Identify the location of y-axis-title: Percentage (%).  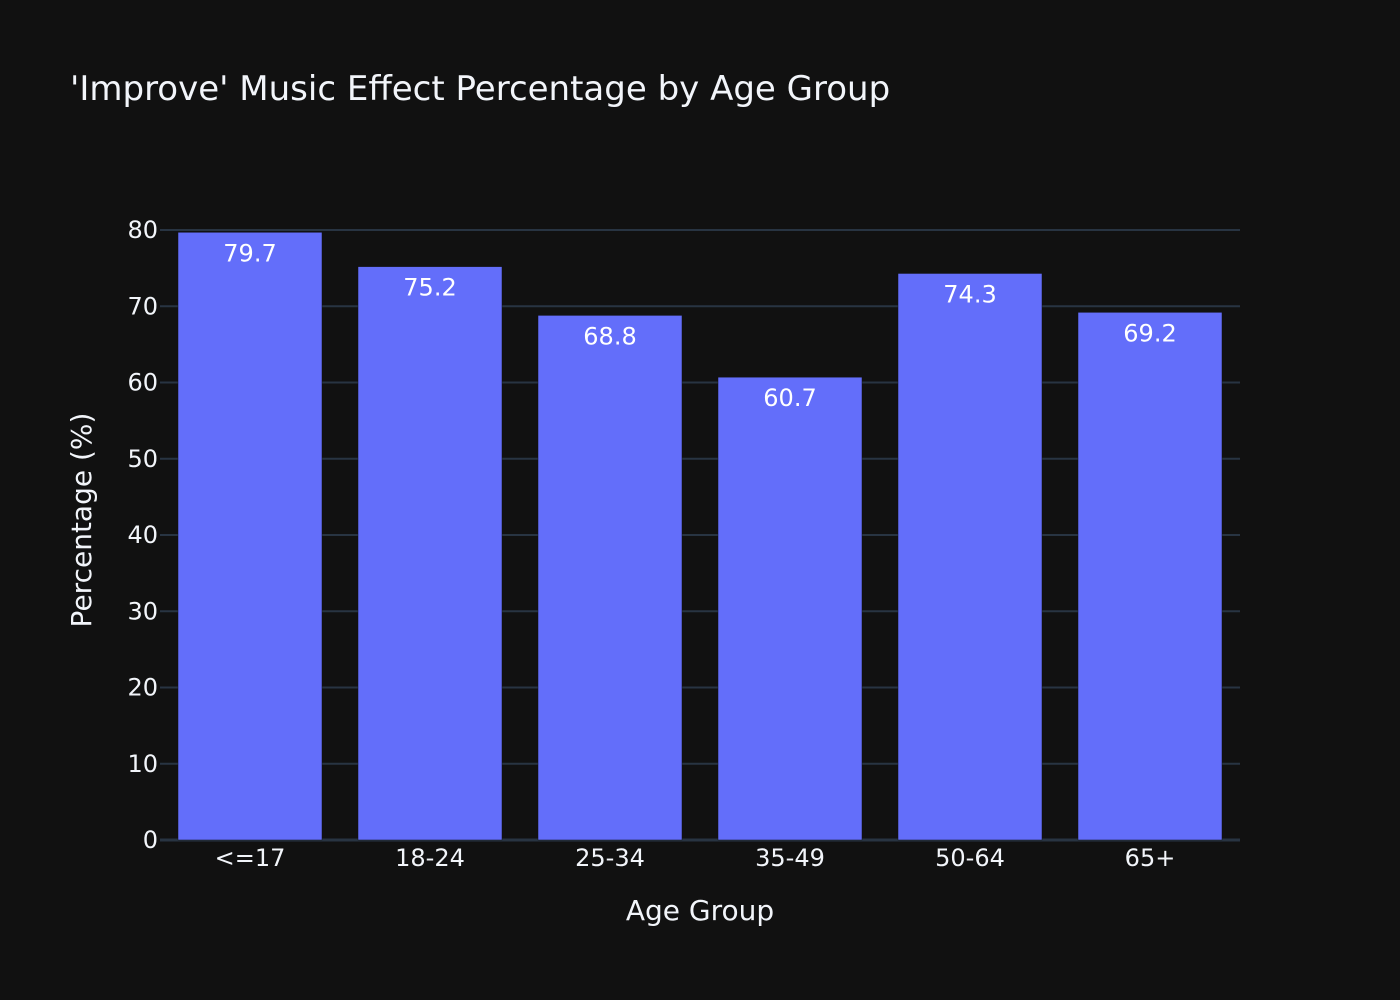
(81, 520).